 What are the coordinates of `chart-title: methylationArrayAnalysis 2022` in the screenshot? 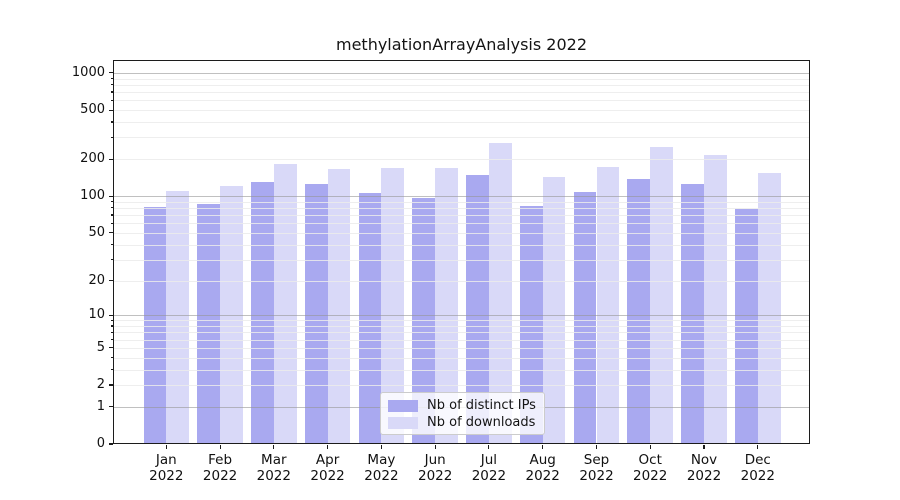 It's located at (461, 44).